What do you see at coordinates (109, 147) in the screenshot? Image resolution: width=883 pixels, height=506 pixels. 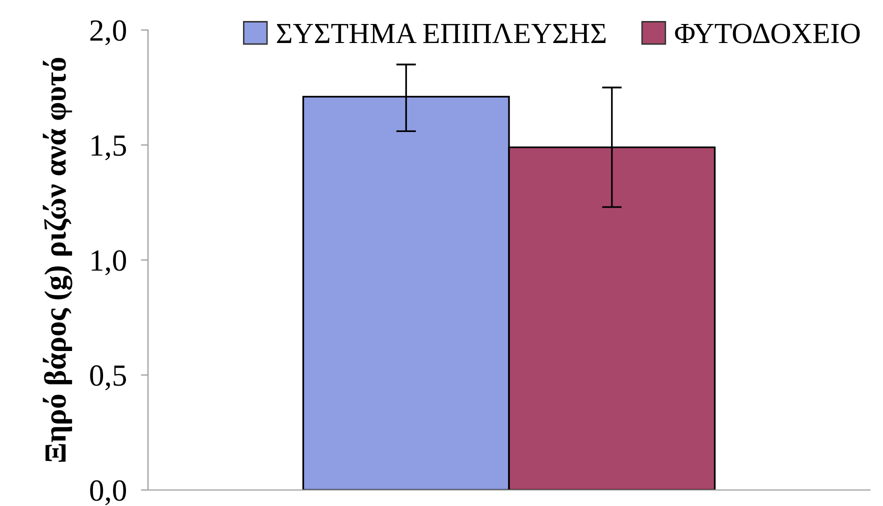 I see `y-tick-label: 1,5` at bounding box center [109, 147].